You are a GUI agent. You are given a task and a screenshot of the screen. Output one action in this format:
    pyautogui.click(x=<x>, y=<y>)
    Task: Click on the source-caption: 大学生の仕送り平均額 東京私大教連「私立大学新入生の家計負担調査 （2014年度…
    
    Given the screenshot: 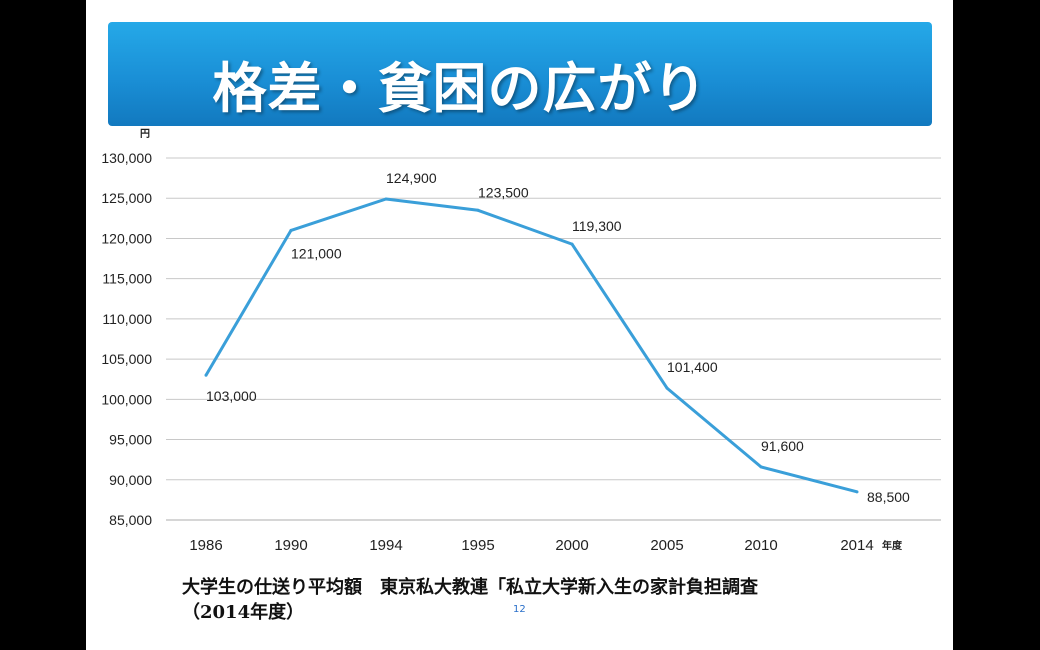 What is the action you would take?
    pyautogui.click(x=470, y=600)
    